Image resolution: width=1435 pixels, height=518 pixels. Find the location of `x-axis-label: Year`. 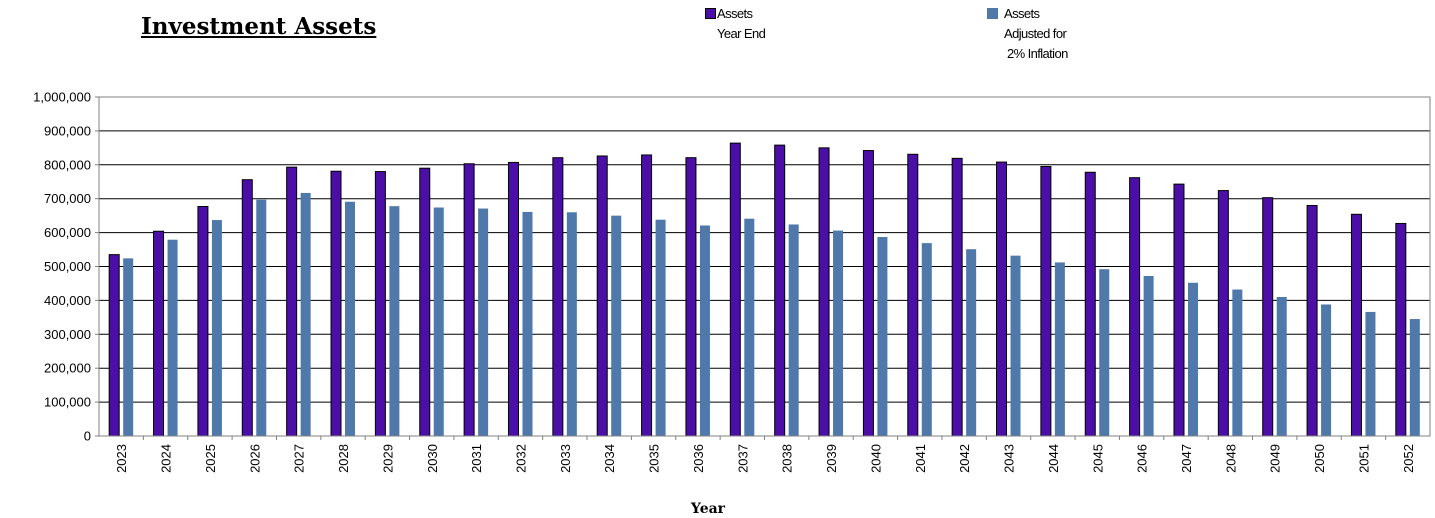

x-axis-label: Year is located at coordinates (708, 509).